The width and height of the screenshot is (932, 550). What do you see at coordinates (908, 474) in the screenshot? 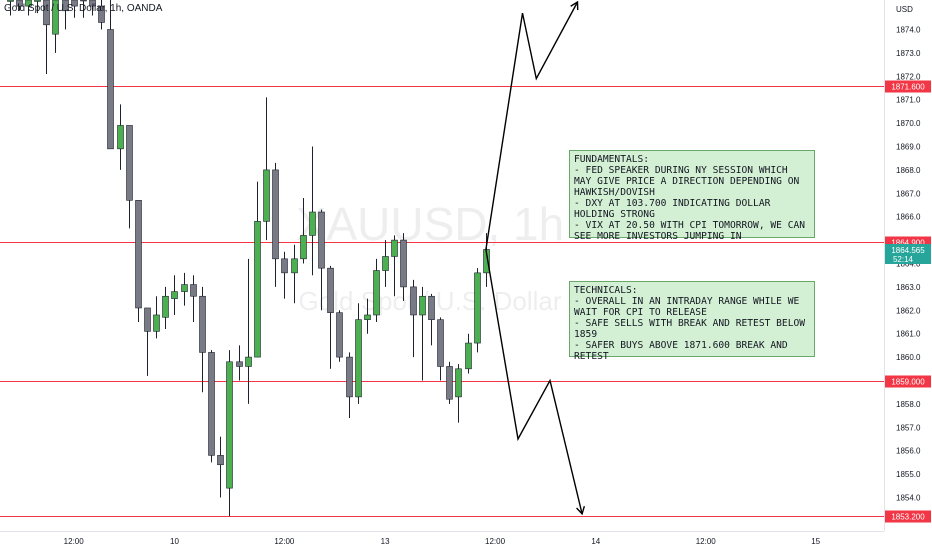
I see `price-tick-label: 1855.0` at bounding box center [908, 474].